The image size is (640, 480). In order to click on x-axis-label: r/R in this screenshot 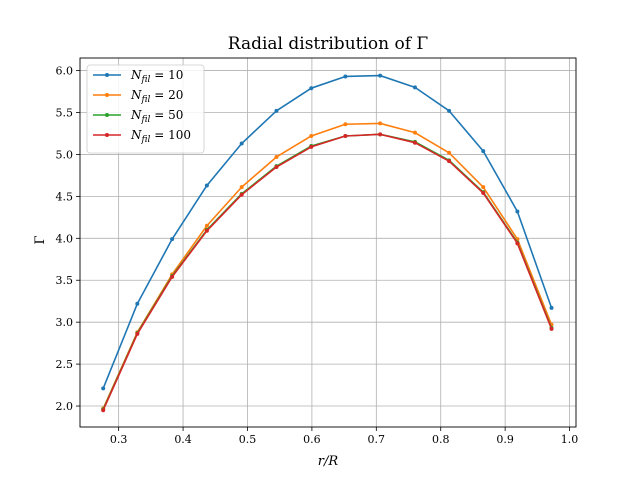, I will do `click(328, 461)`.